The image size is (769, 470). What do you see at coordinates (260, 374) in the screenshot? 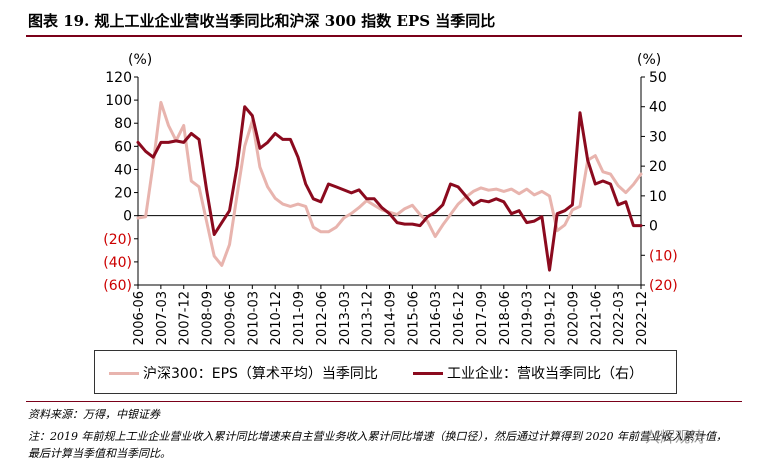
I see `legend-label-eps: 沪深300：EPS（算术平均）当季同比` at bounding box center [260, 374].